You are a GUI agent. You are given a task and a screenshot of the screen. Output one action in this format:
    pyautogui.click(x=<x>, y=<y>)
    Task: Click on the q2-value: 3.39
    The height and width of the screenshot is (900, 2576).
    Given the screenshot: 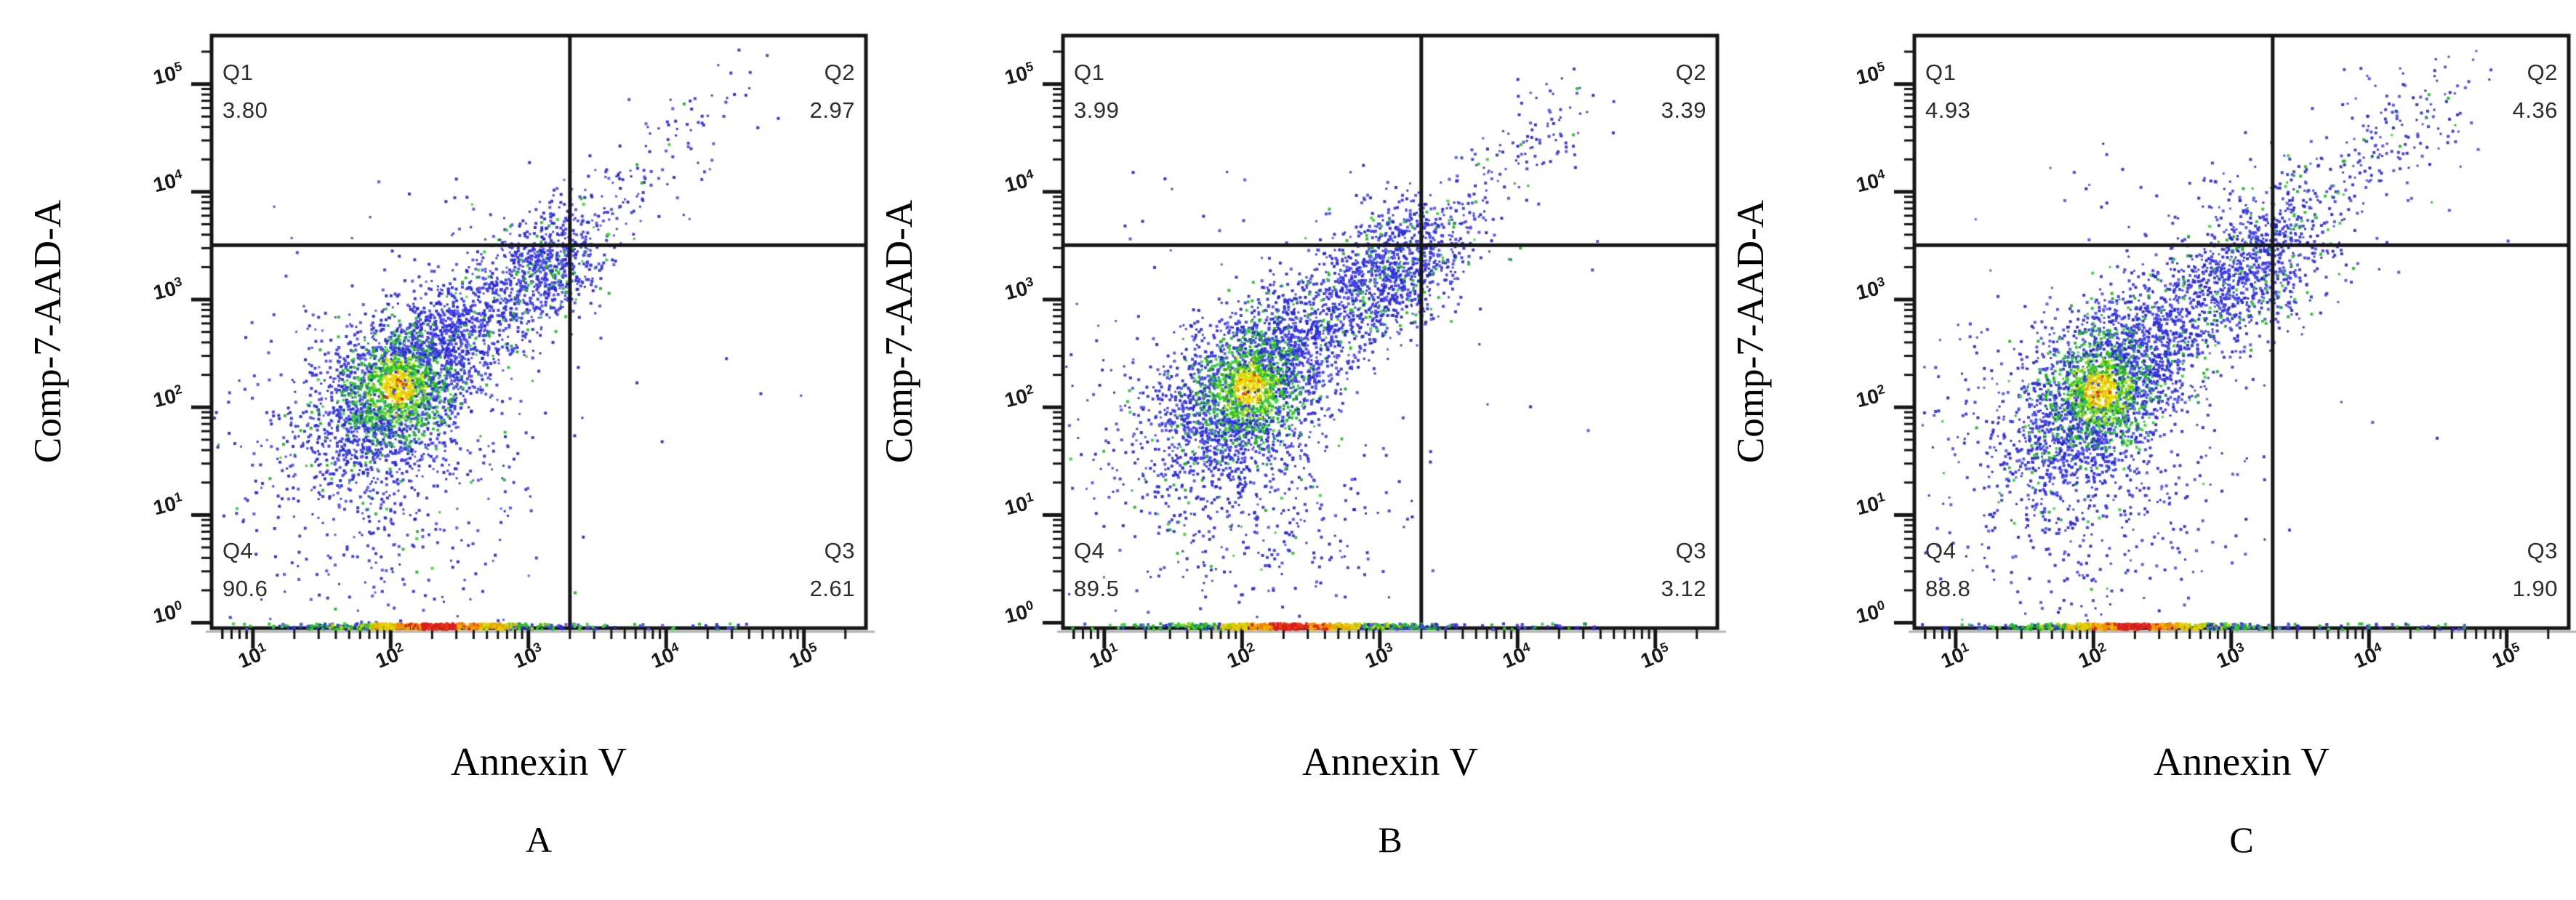 What is the action you would take?
    pyautogui.click(x=1684, y=110)
    